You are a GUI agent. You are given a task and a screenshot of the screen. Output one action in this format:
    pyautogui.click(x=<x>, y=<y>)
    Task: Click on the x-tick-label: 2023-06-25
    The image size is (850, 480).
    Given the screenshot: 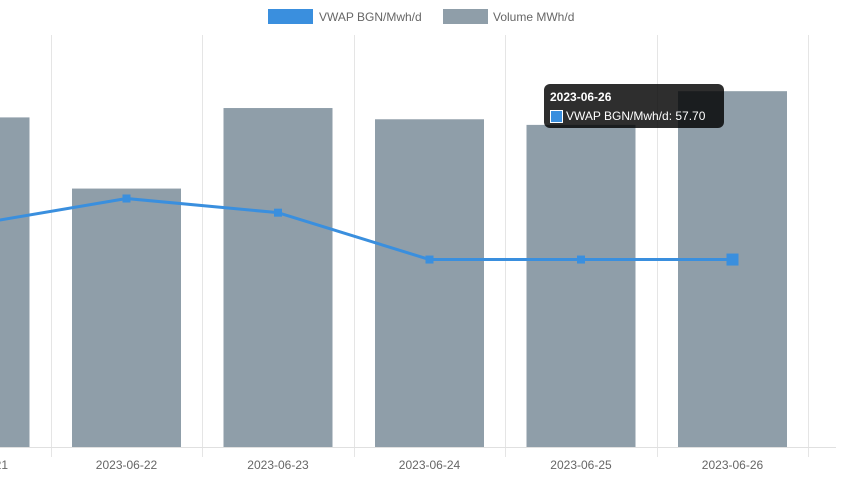 What is the action you would take?
    pyautogui.click(x=581, y=465)
    